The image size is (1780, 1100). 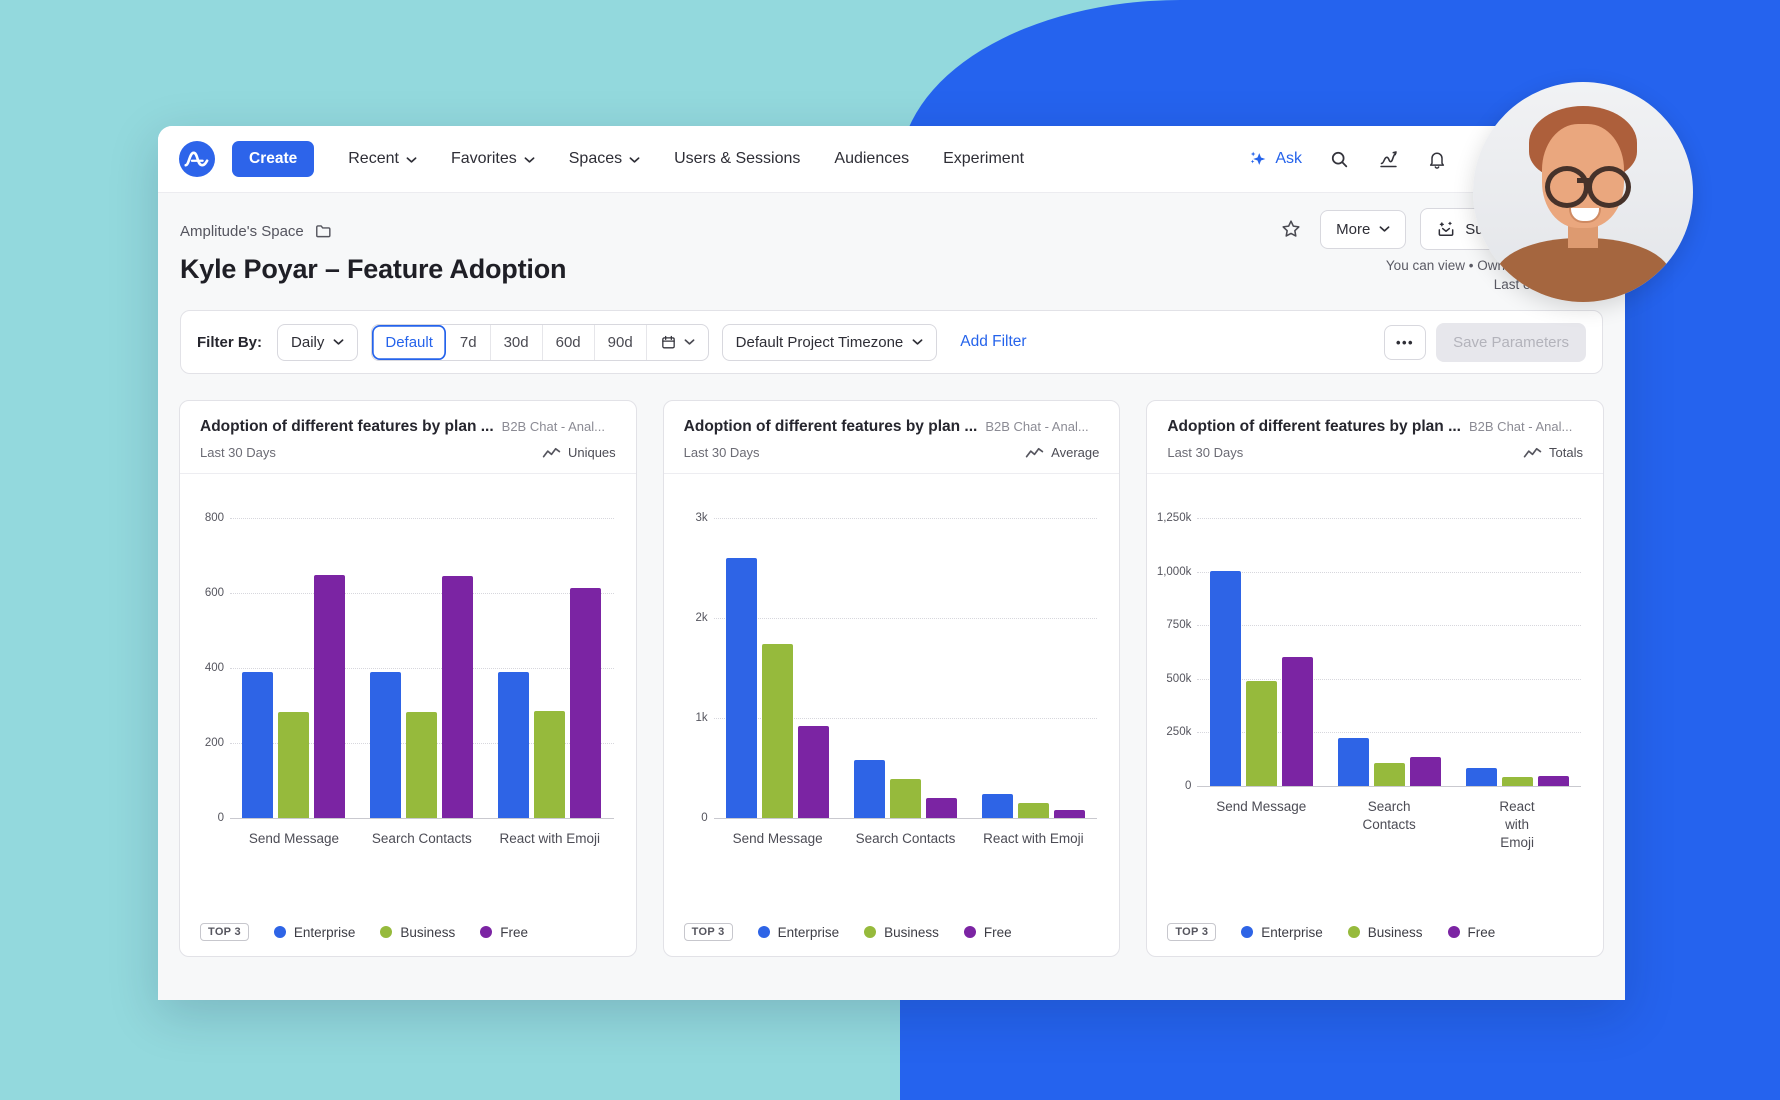 I want to click on chart-legend: TOP 3 Enterprise Business Free, so click(x=1331, y=932).